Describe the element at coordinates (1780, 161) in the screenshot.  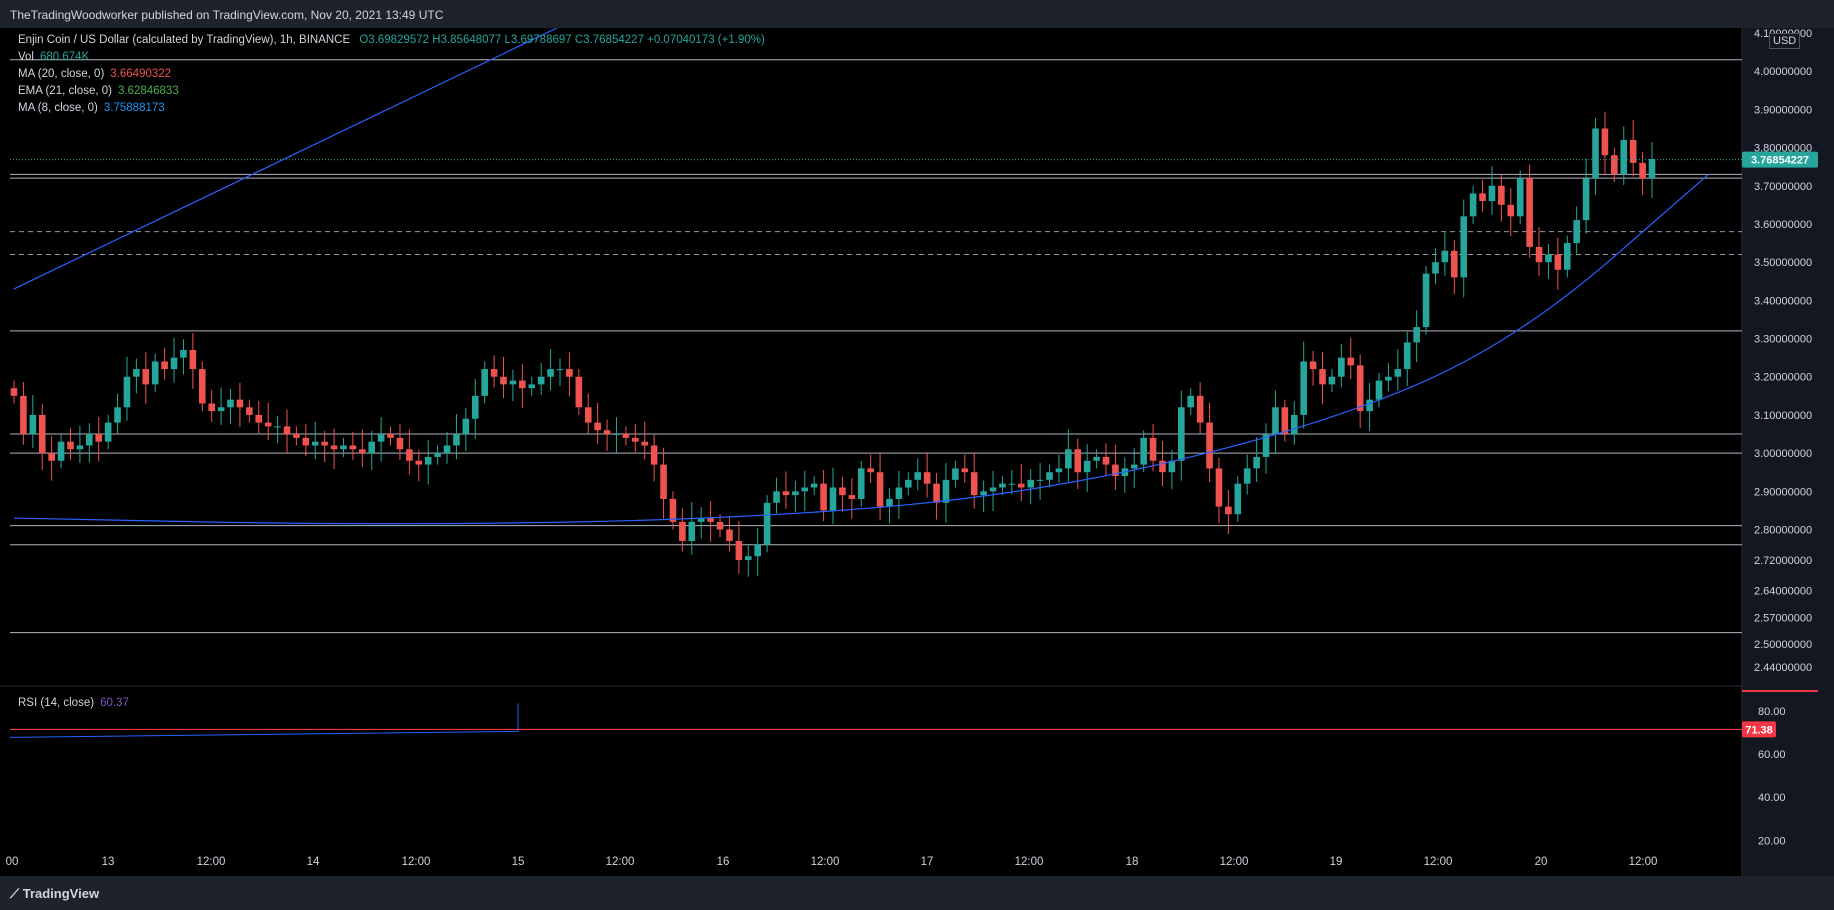
I see `last-price-label: 3.76854227` at that location.